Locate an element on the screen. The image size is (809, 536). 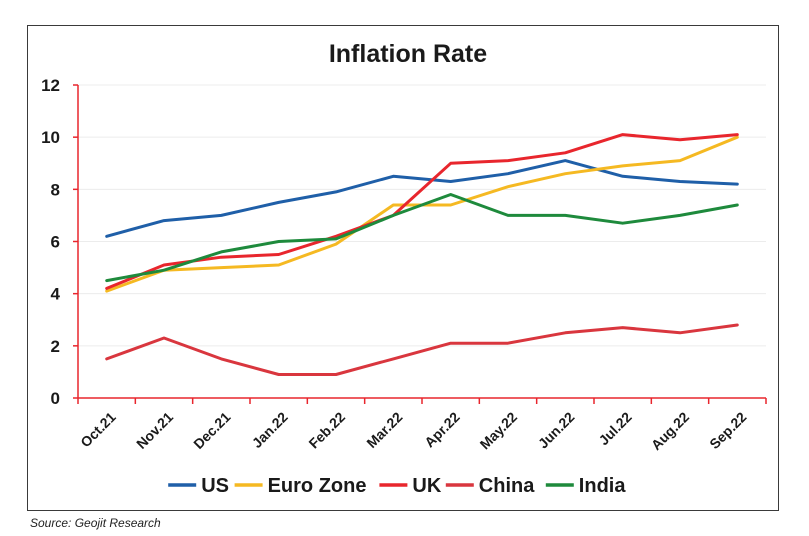
x-tick-label: Nov.21 is located at coordinates (154, 430).